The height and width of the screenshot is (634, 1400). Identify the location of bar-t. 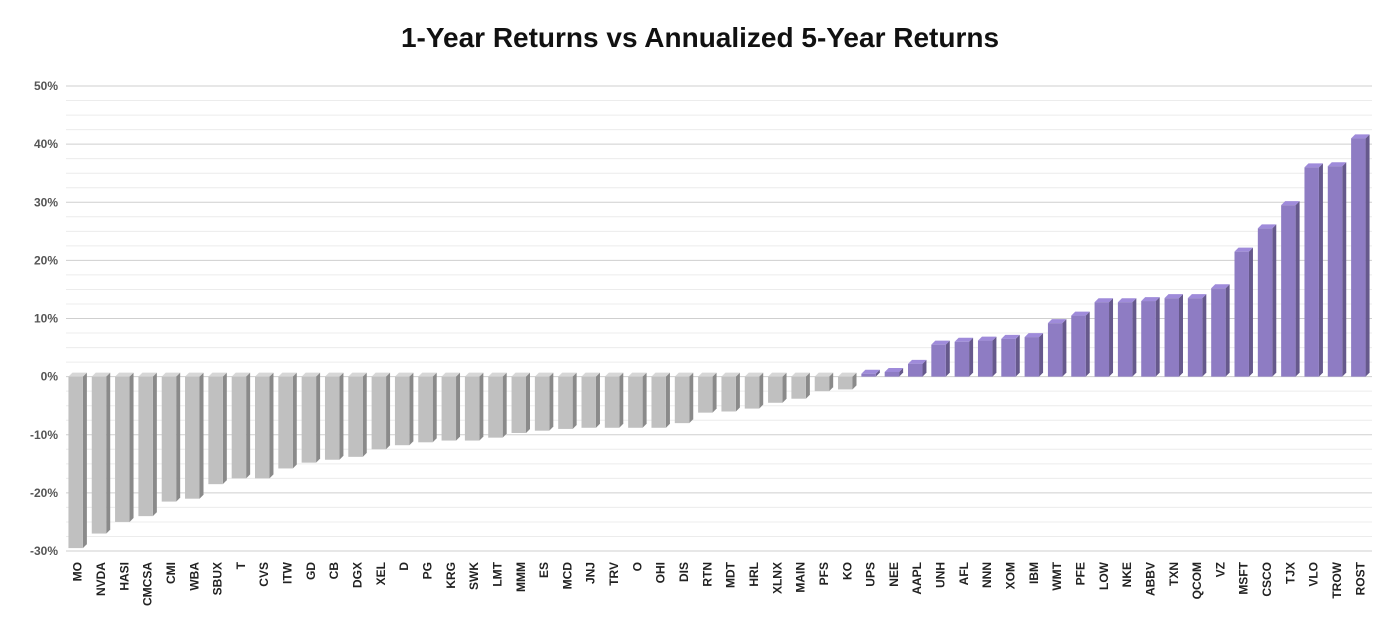
(241, 425).